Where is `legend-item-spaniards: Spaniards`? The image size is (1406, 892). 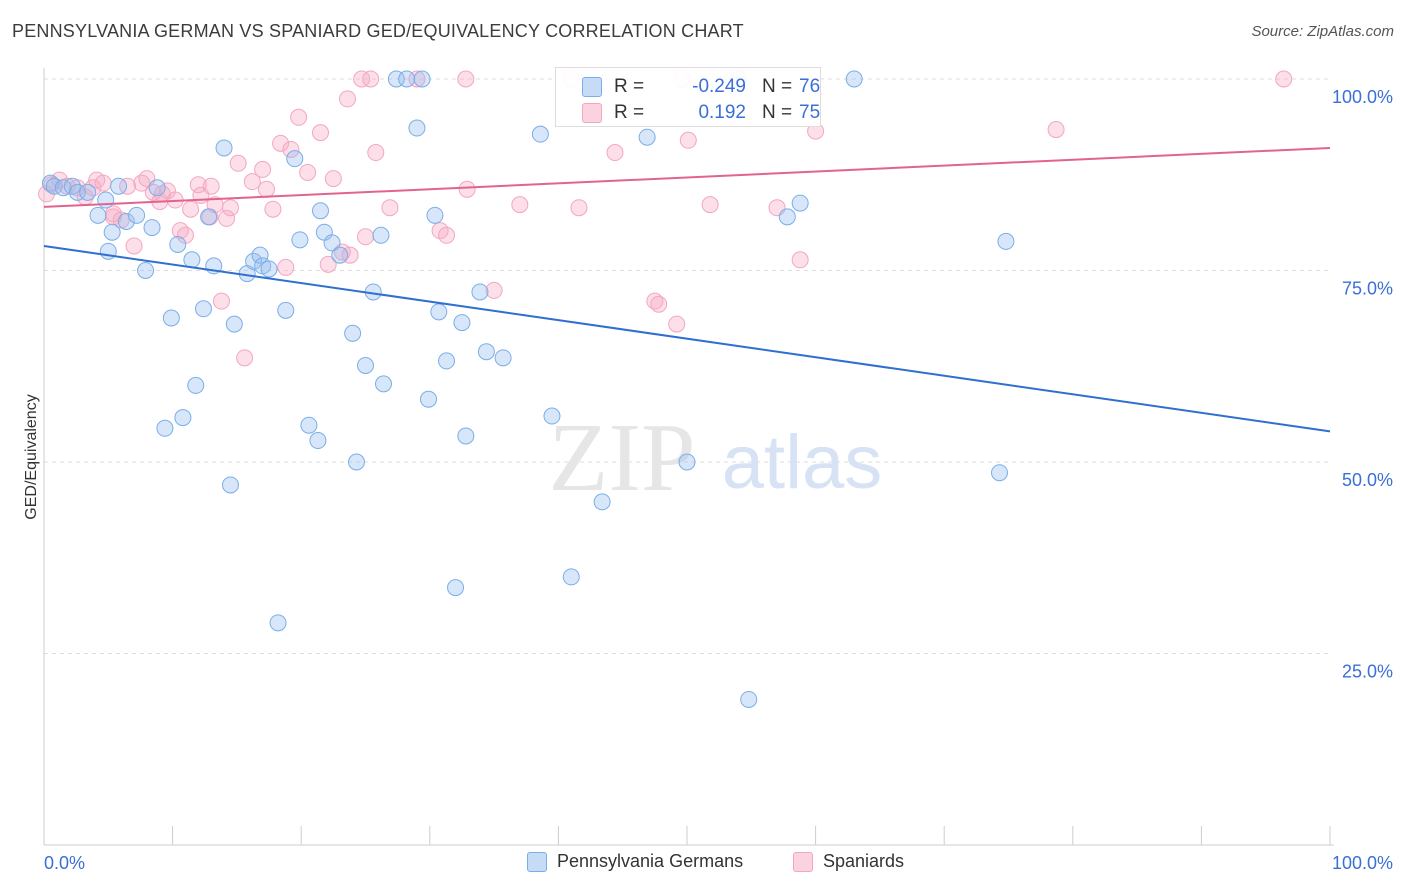 legend-item-spaniards: Spaniards is located at coordinates (848, 861).